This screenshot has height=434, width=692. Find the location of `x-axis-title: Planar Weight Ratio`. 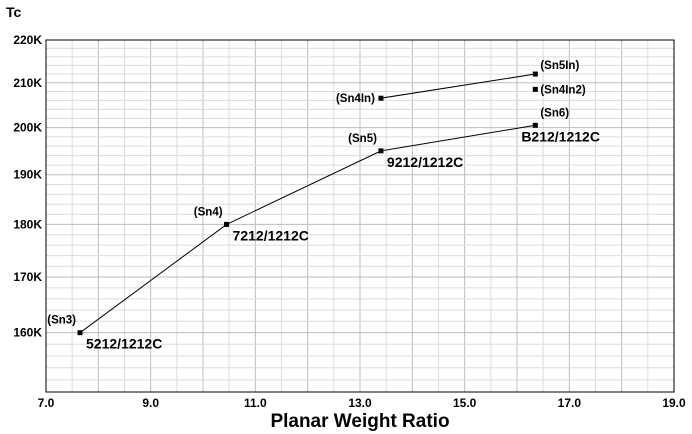

x-axis-title: Planar Weight Ratio is located at coordinates (359, 421).